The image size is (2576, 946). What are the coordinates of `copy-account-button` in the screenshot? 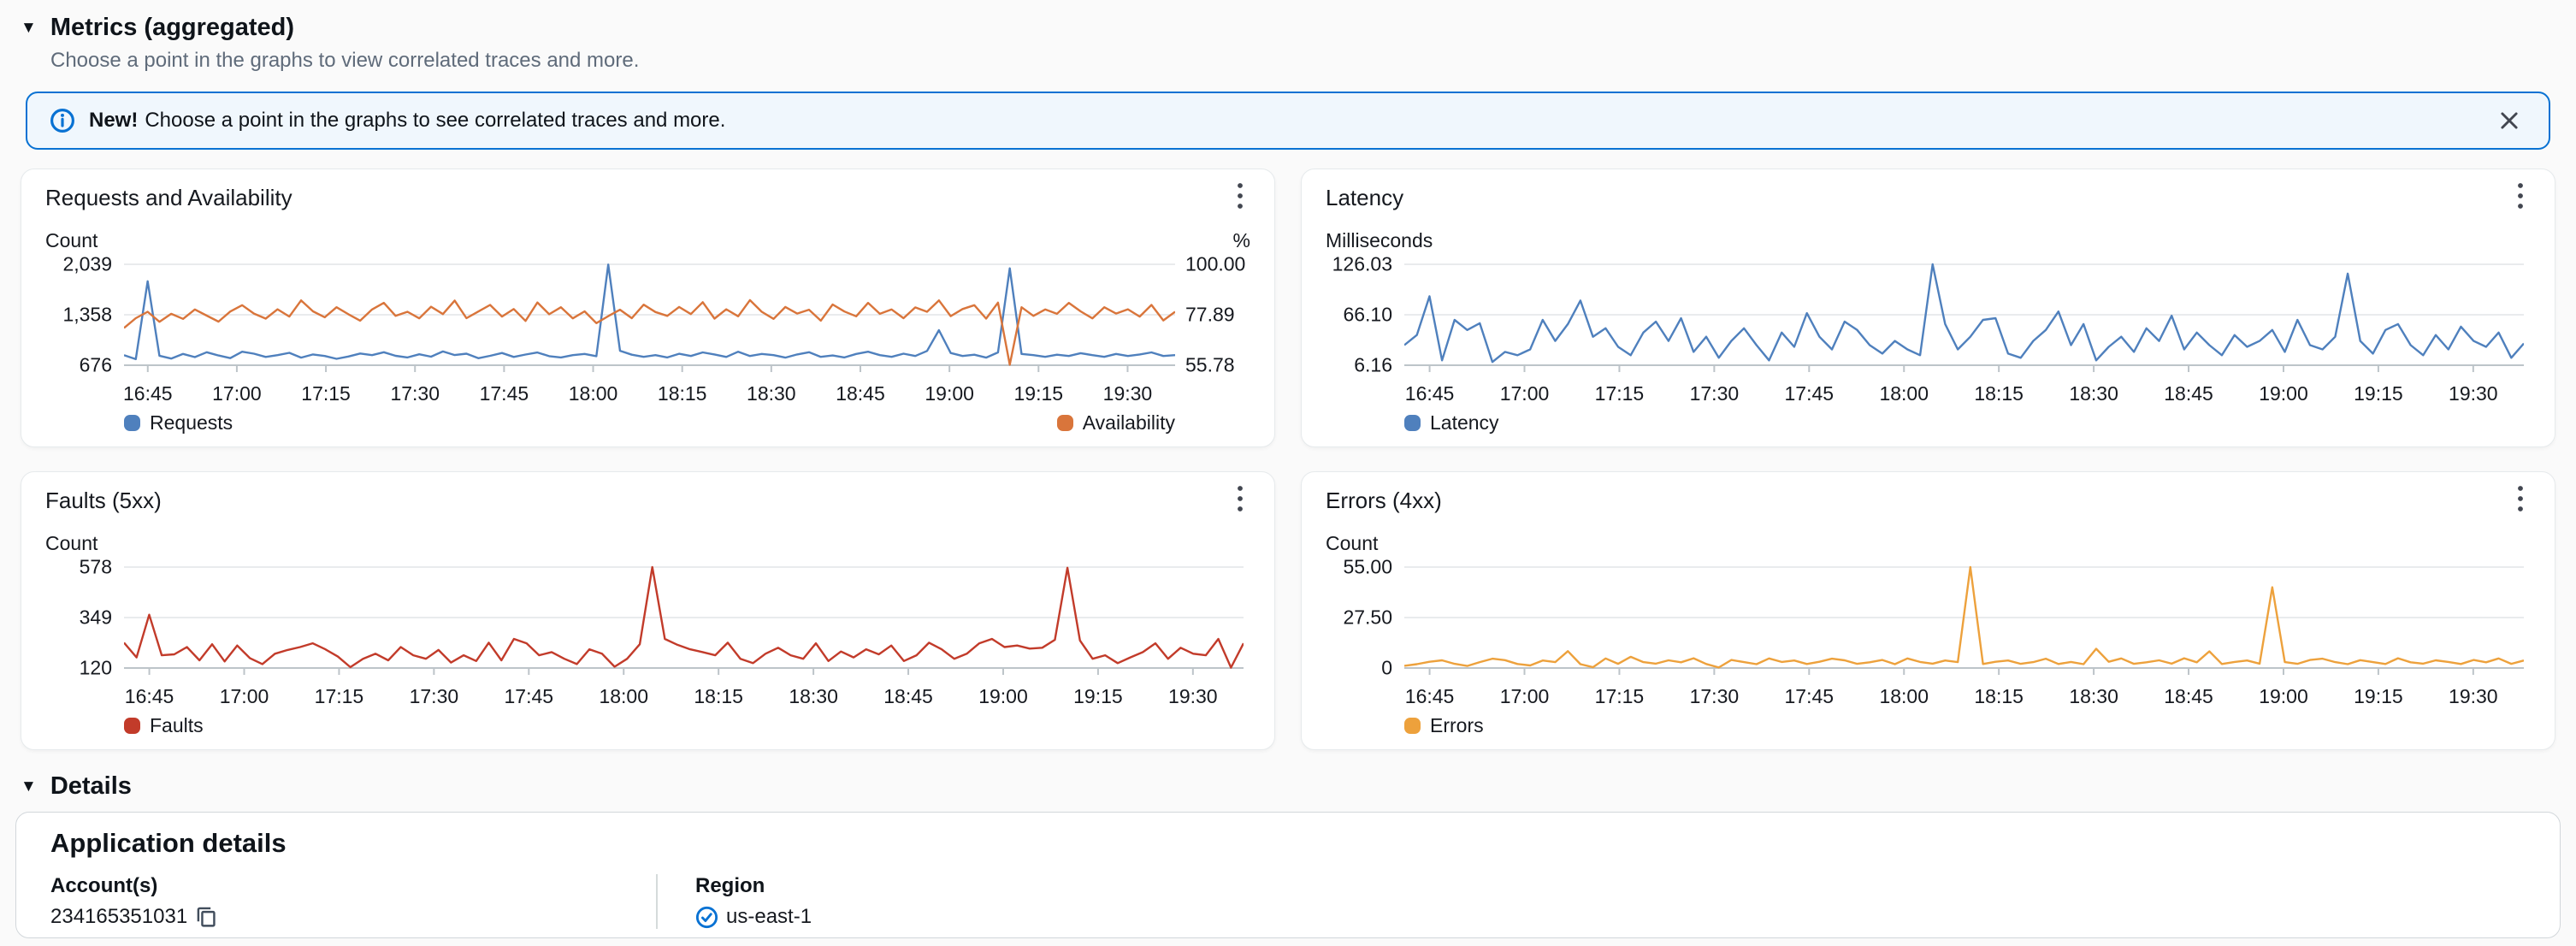 It's located at (206, 917).